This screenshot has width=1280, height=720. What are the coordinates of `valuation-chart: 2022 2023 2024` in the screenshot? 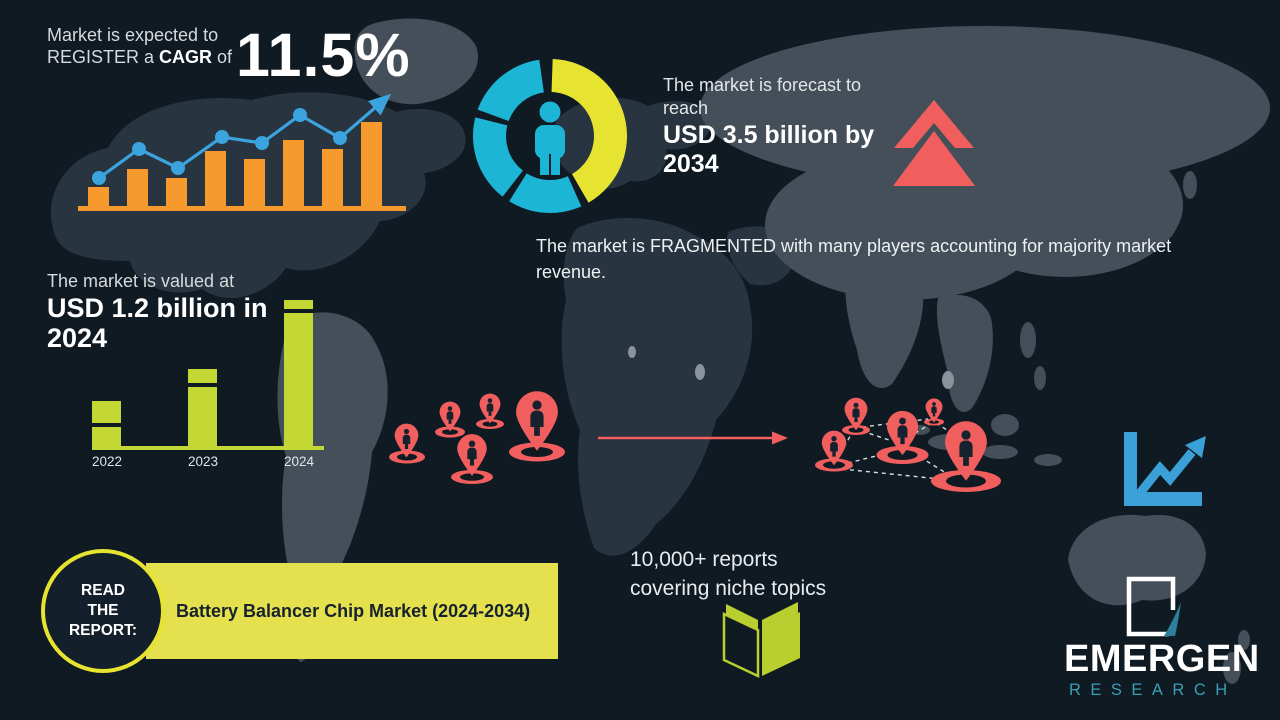 It's located at (208, 384).